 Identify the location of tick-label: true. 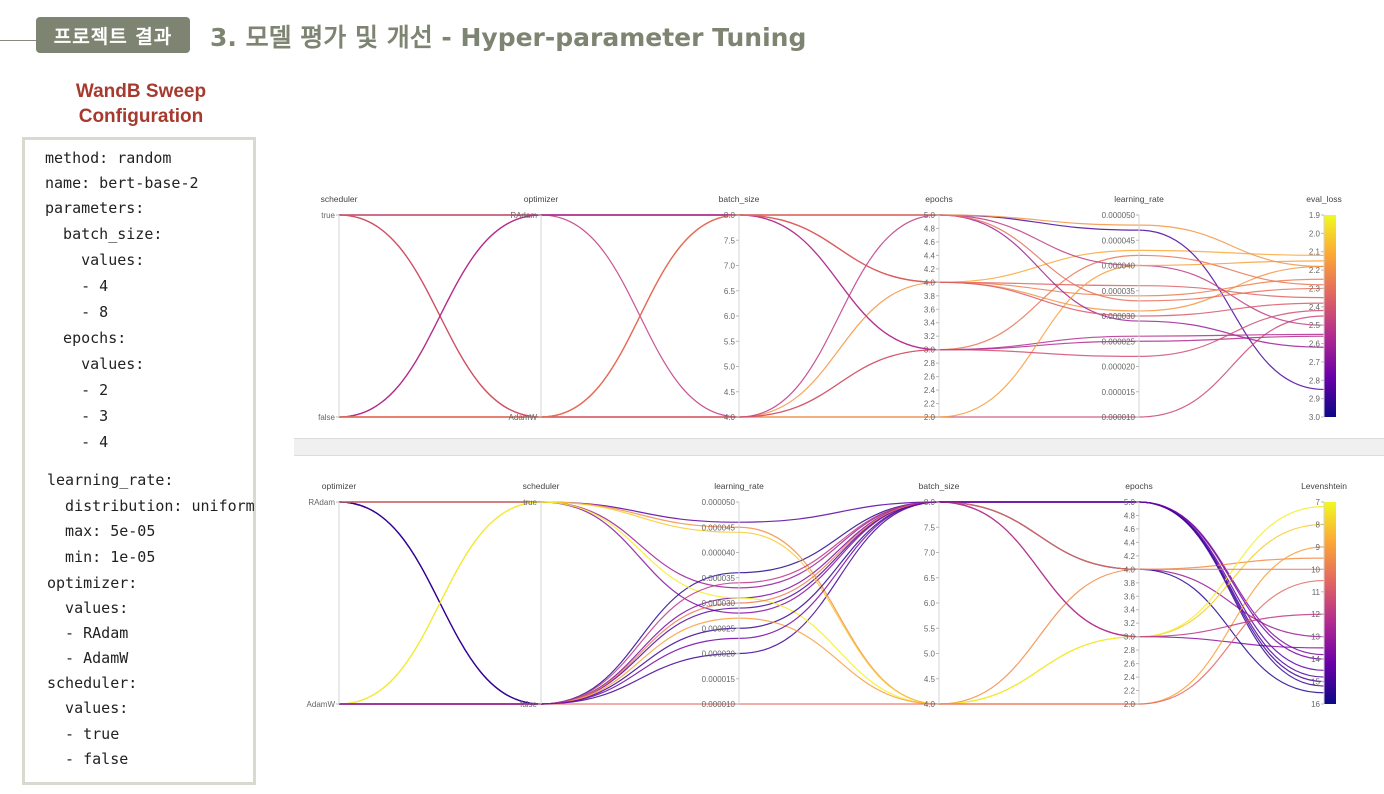
(530, 502).